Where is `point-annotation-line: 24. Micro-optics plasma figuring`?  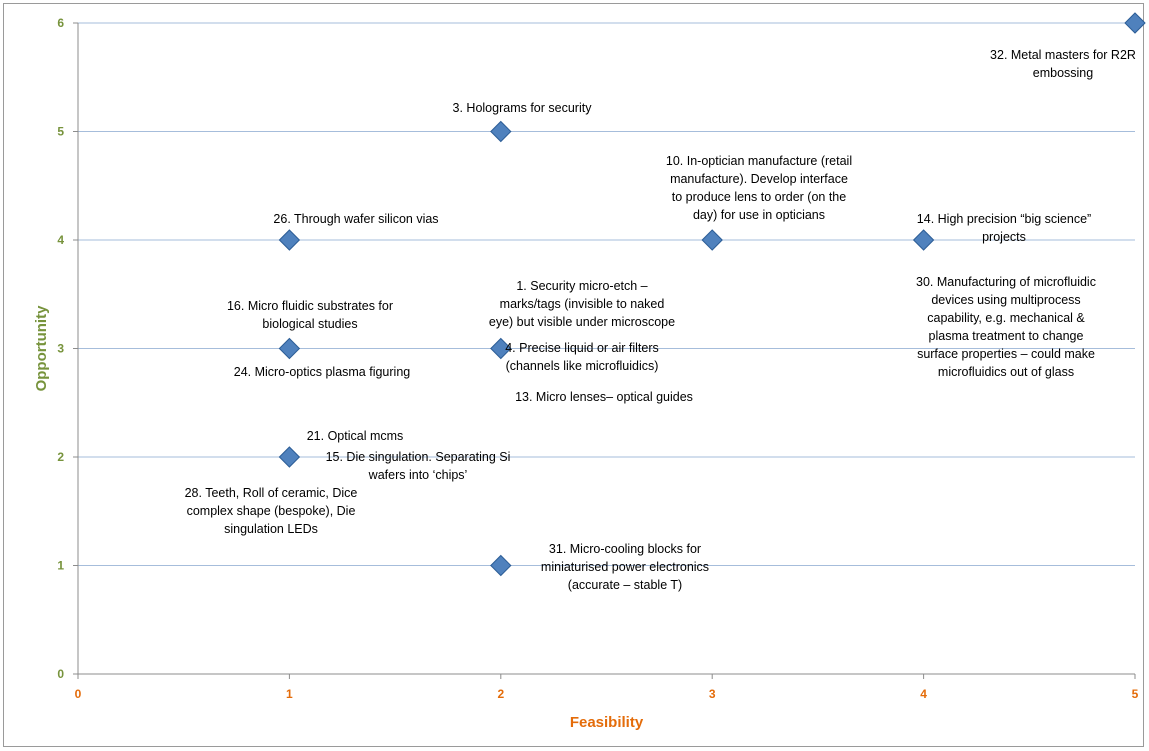
point-annotation-line: 24. Micro-optics plasma figuring is located at coordinates (322, 372).